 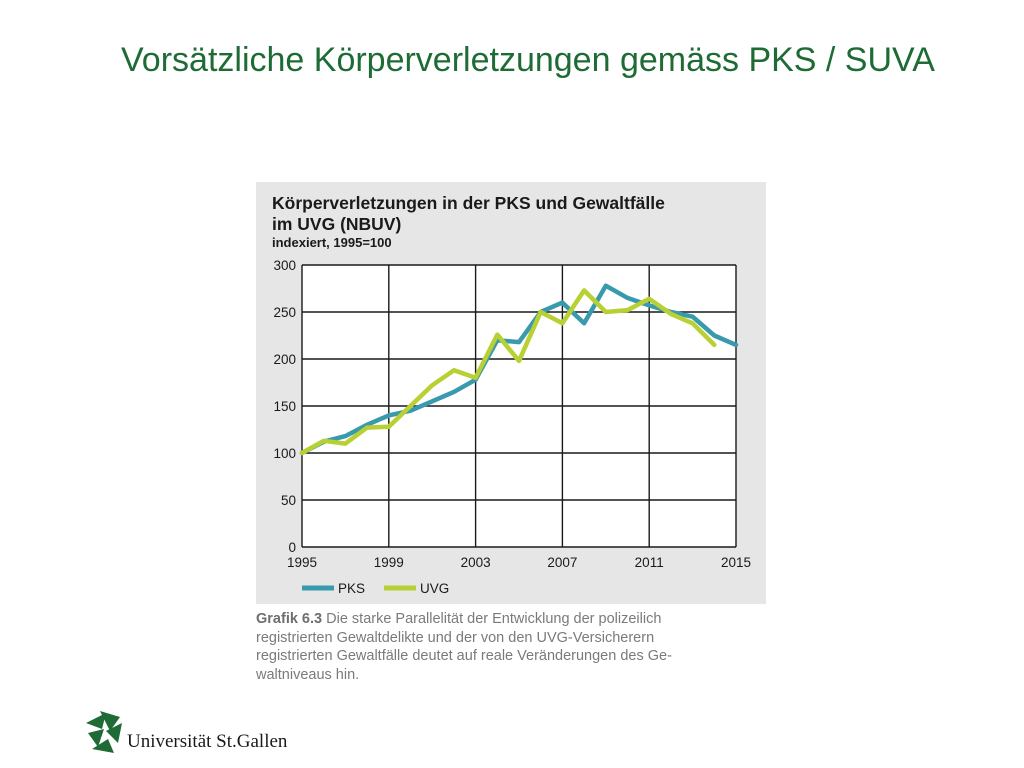 I want to click on legend-label-uvg: UVG, so click(x=434, y=588).